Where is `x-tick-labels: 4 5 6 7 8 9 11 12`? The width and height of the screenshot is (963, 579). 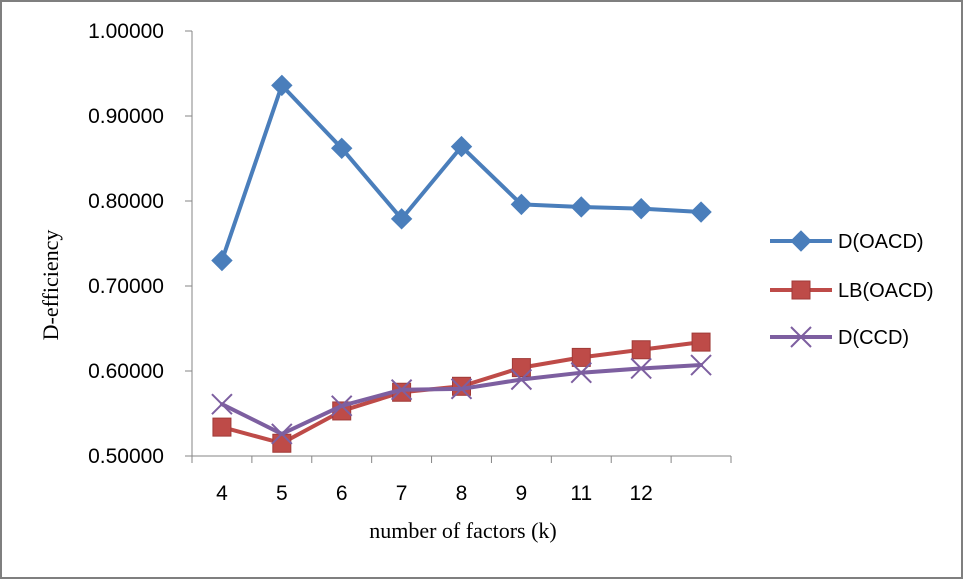
x-tick-labels: 4 5 6 7 8 9 11 12 is located at coordinates (434, 493).